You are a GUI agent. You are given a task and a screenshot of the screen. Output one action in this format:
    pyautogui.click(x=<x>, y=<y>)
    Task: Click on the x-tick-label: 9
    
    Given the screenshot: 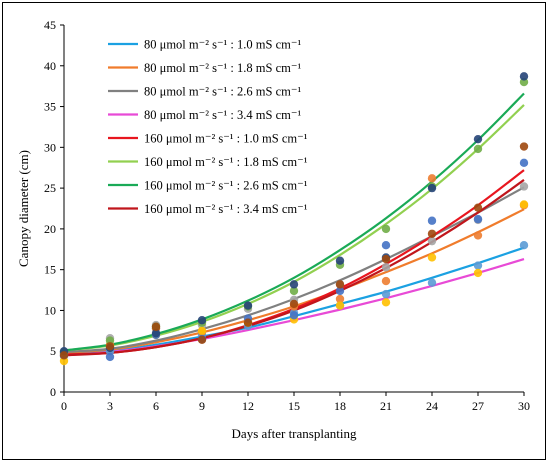 What is the action you would take?
    pyautogui.click(x=202, y=406)
    